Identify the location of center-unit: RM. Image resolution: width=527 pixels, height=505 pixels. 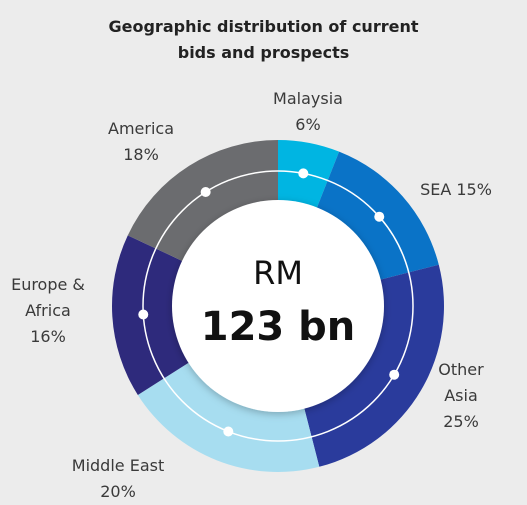
(278, 273).